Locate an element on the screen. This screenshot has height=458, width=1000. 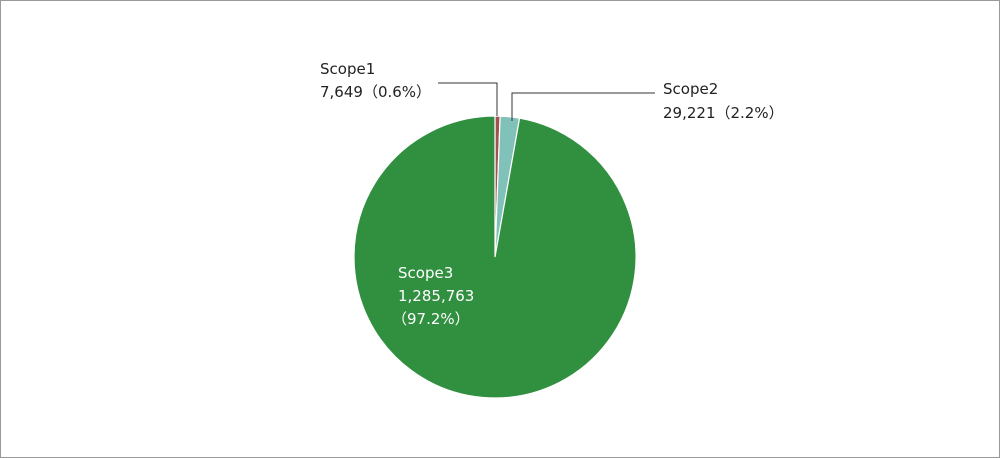
slice-label: Scope2 is located at coordinates (690, 89).